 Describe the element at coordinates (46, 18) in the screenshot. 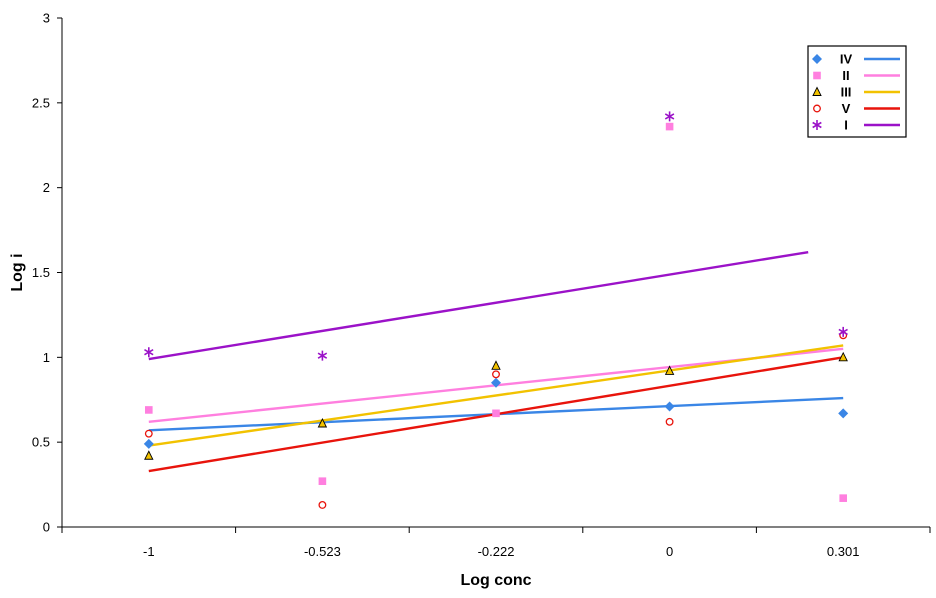

I see `y-tick-label: 3` at that location.